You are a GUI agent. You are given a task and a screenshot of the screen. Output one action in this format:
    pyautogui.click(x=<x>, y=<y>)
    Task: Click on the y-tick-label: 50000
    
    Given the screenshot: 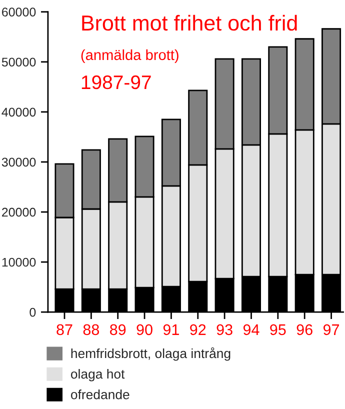 What is the action you would take?
    pyautogui.click(x=19, y=62)
    